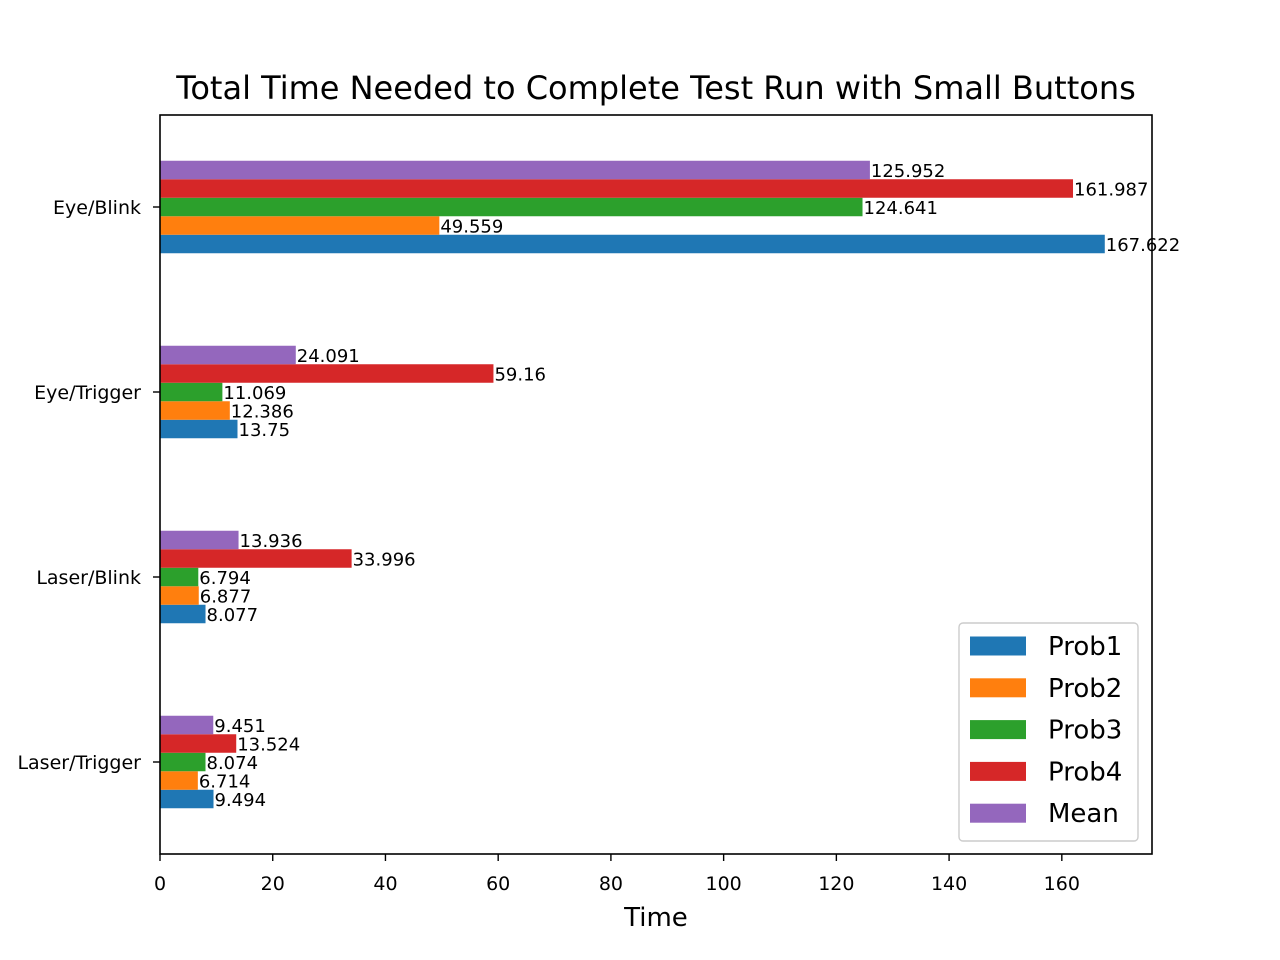 The height and width of the screenshot is (960, 1280). What do you see at coordinates (256, 558) in the screenshot?
I see `bar-prob4-laser-blink` at bounding box center [256, 558].